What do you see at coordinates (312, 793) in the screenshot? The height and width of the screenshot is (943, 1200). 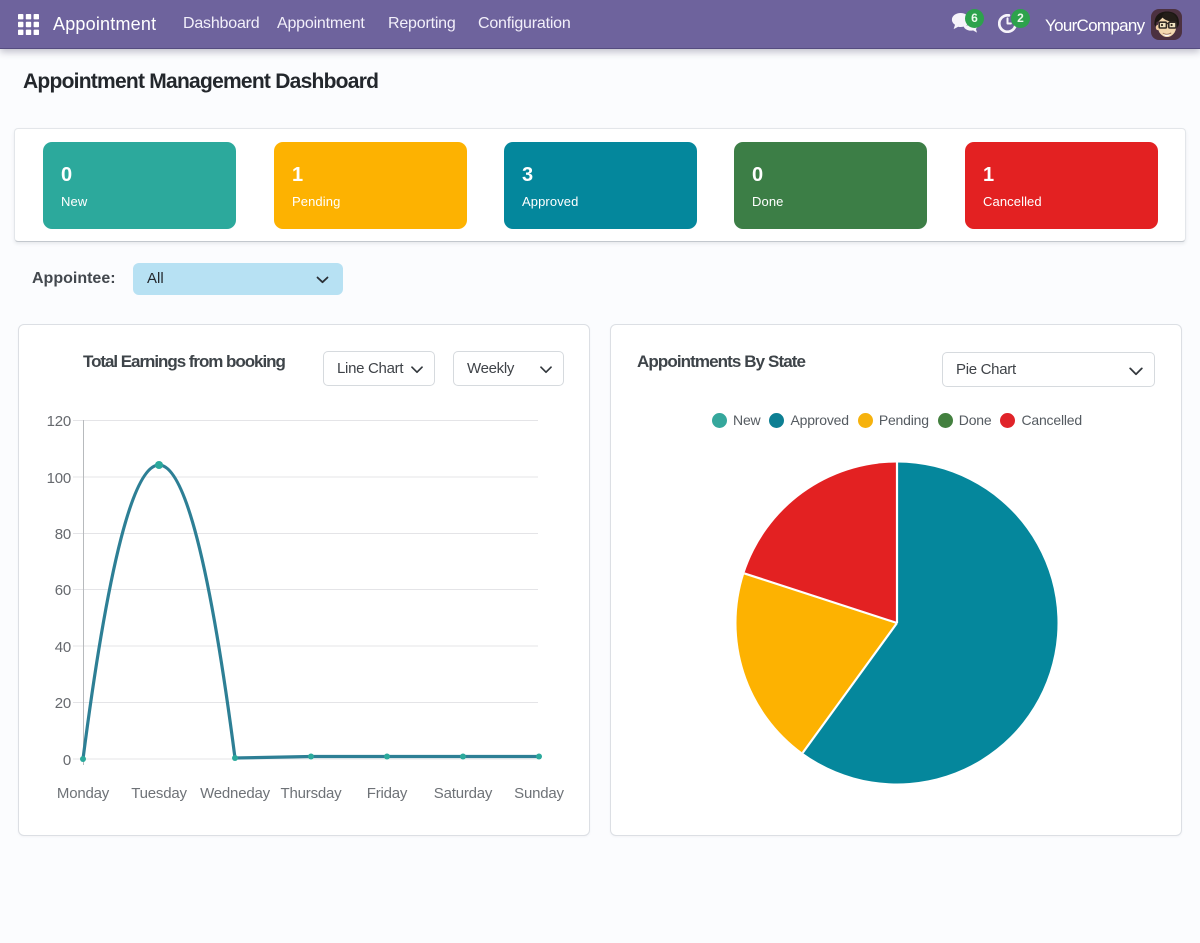 I see `svg-text: Thursday` at bounding box center [312, 793].